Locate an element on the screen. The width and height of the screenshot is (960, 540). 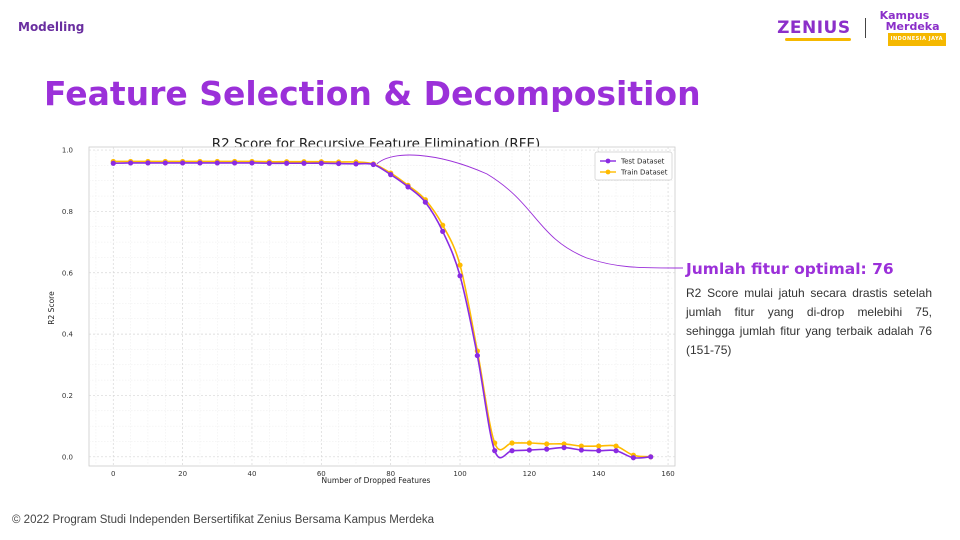
zenius-logo-text: ZENIUS is located at coordinates (814, 28).